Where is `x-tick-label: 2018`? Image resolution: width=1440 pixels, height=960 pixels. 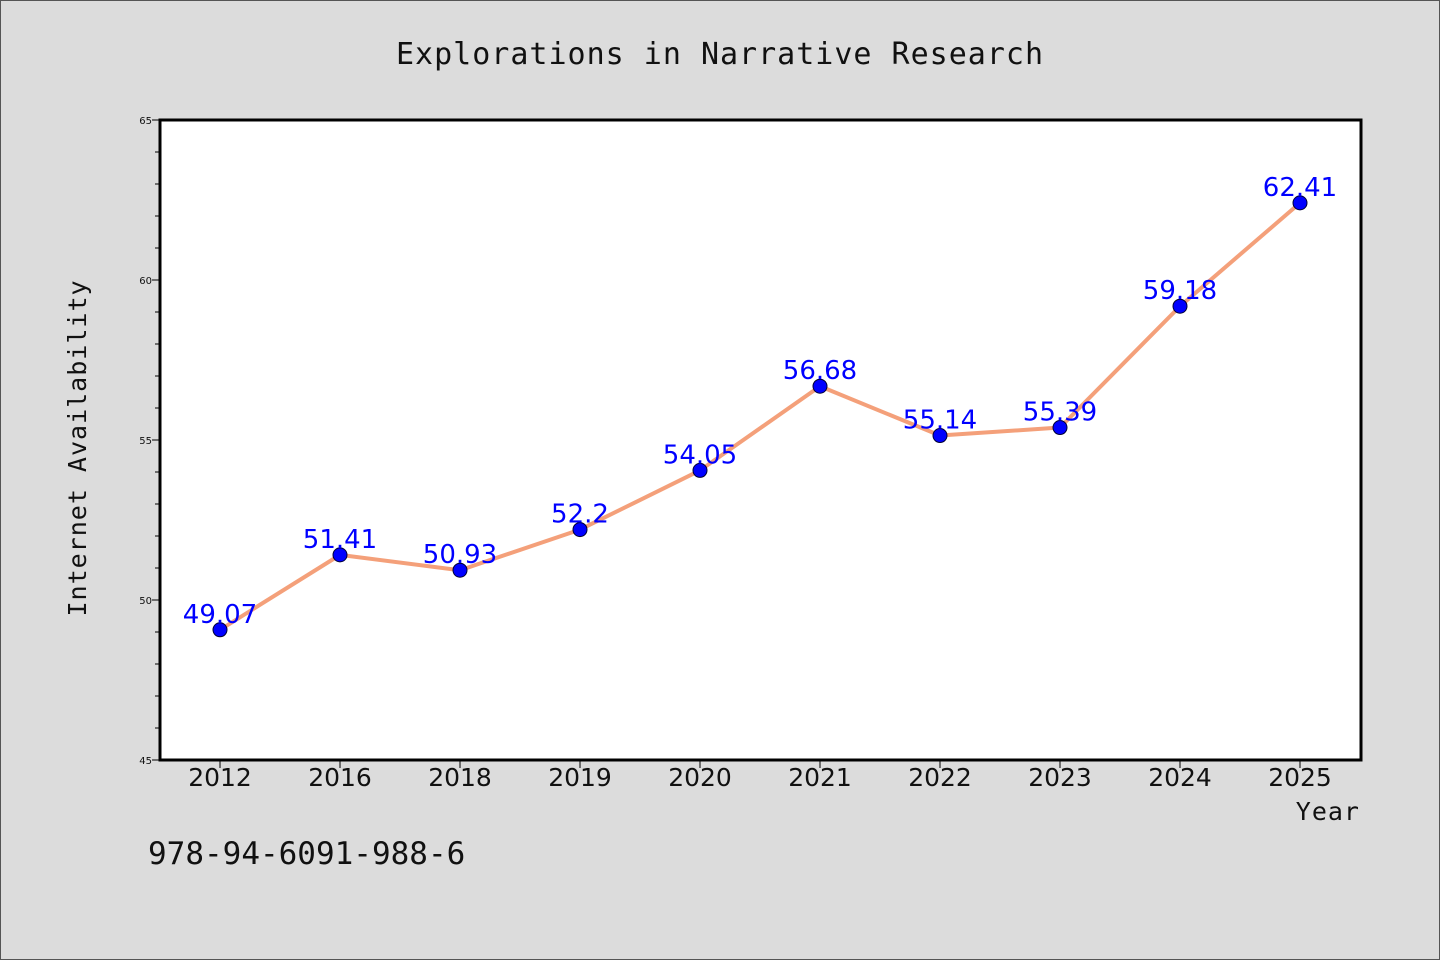 x-tick-label: 2018 is located at coordinates (460, 777).